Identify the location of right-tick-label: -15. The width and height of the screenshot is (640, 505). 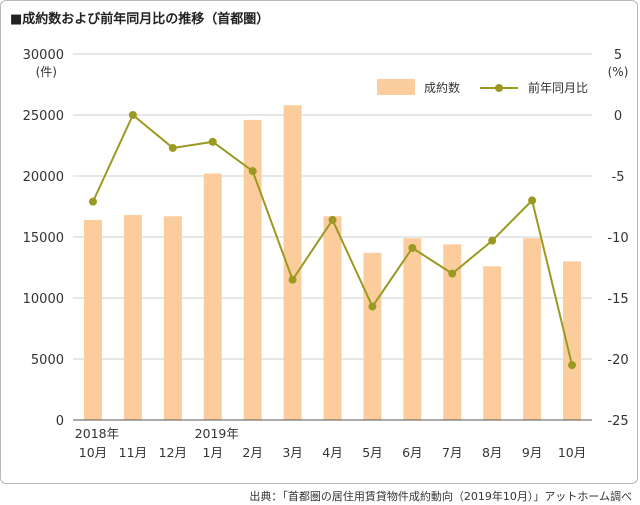
(617, 299).